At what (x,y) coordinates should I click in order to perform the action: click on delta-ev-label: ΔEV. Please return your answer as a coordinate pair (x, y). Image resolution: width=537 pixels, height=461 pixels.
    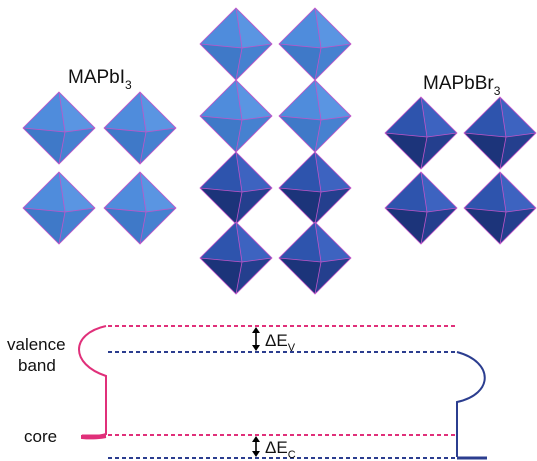
    Looking at the image, I should click on (280, 342).